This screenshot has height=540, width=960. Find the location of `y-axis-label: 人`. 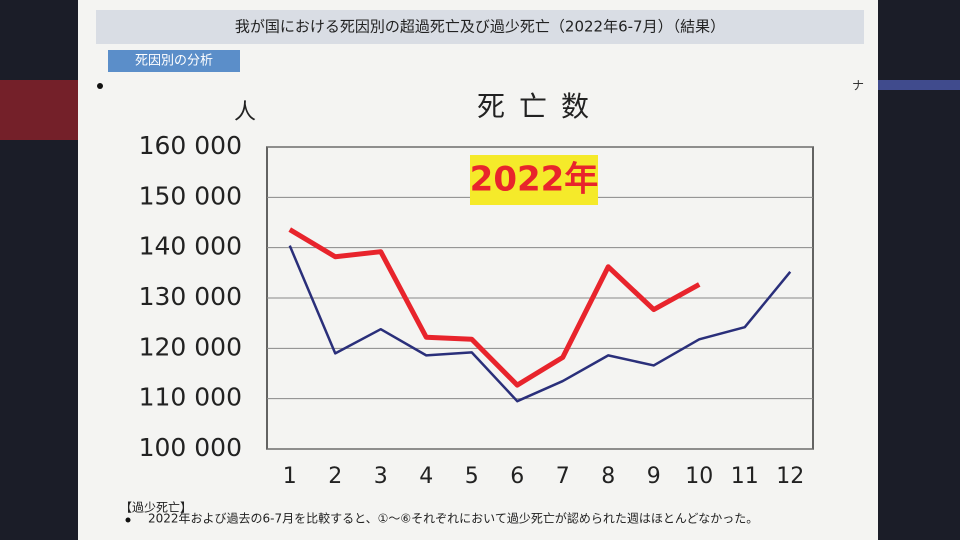

y-axis-label: 人 is located at coordinates (245, 112).